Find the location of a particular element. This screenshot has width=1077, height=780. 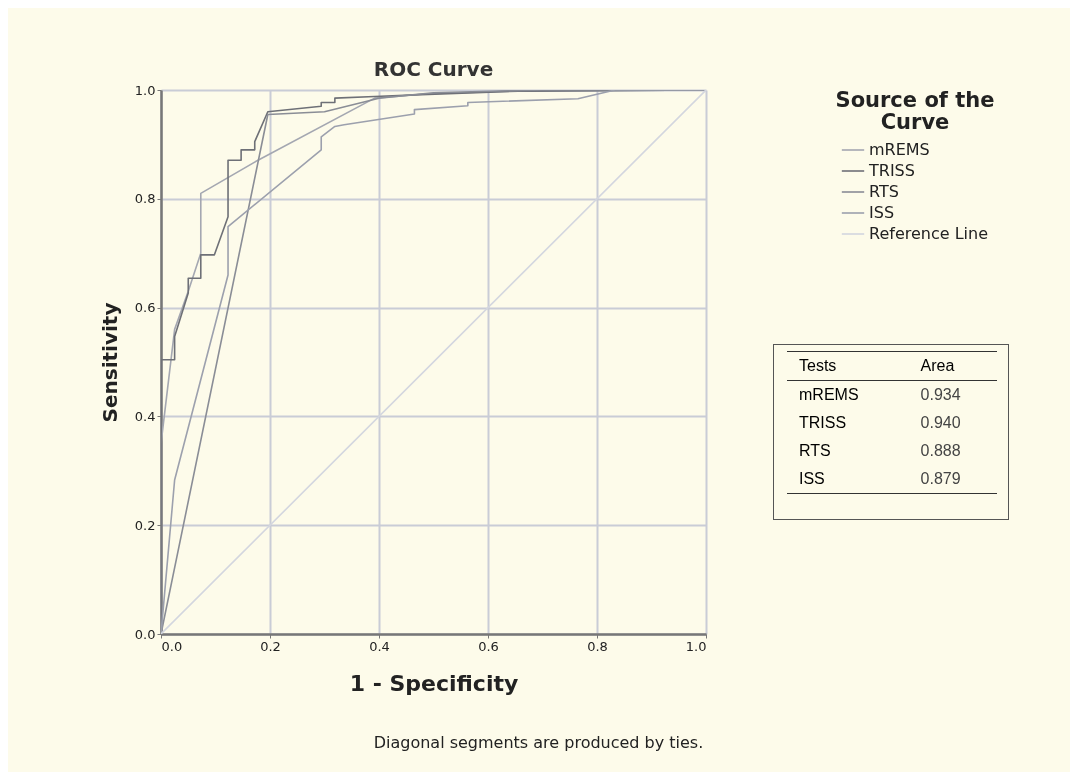

legend-label: mREMS is located at coordinates (899, 149).